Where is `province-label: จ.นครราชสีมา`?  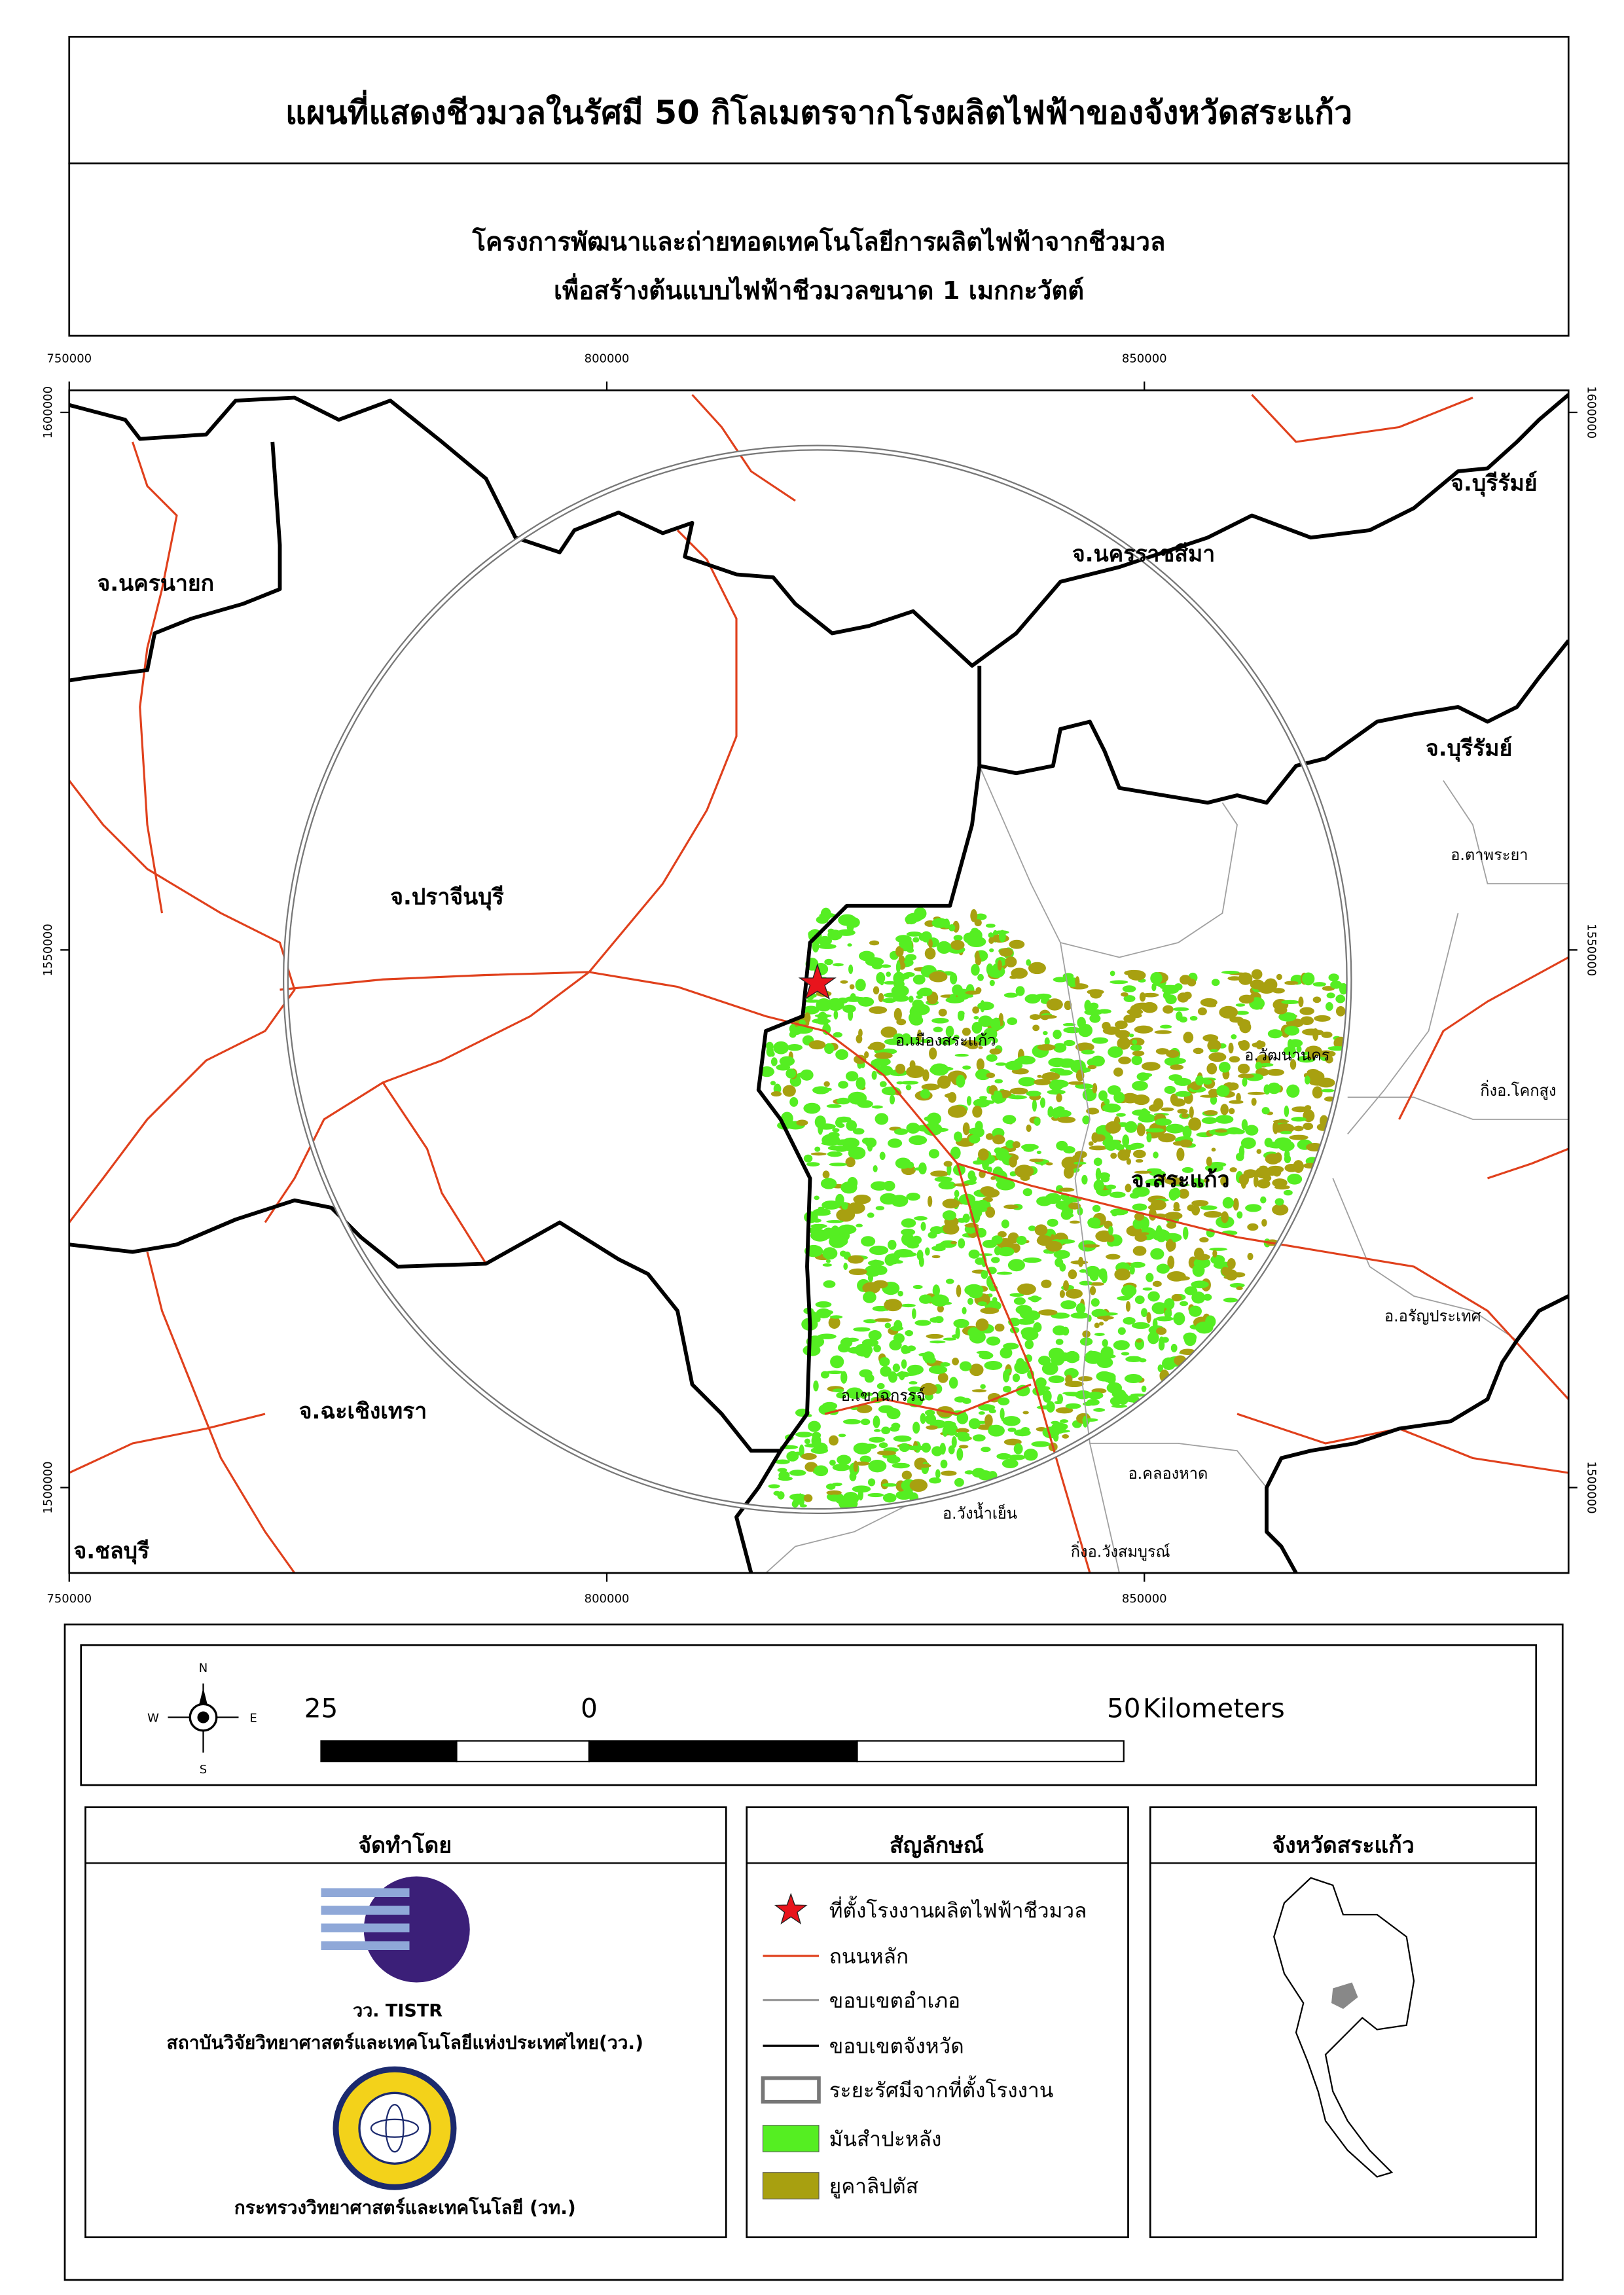 province-label: จ.นครราชสีมา is located at coordinates (1143, 554).